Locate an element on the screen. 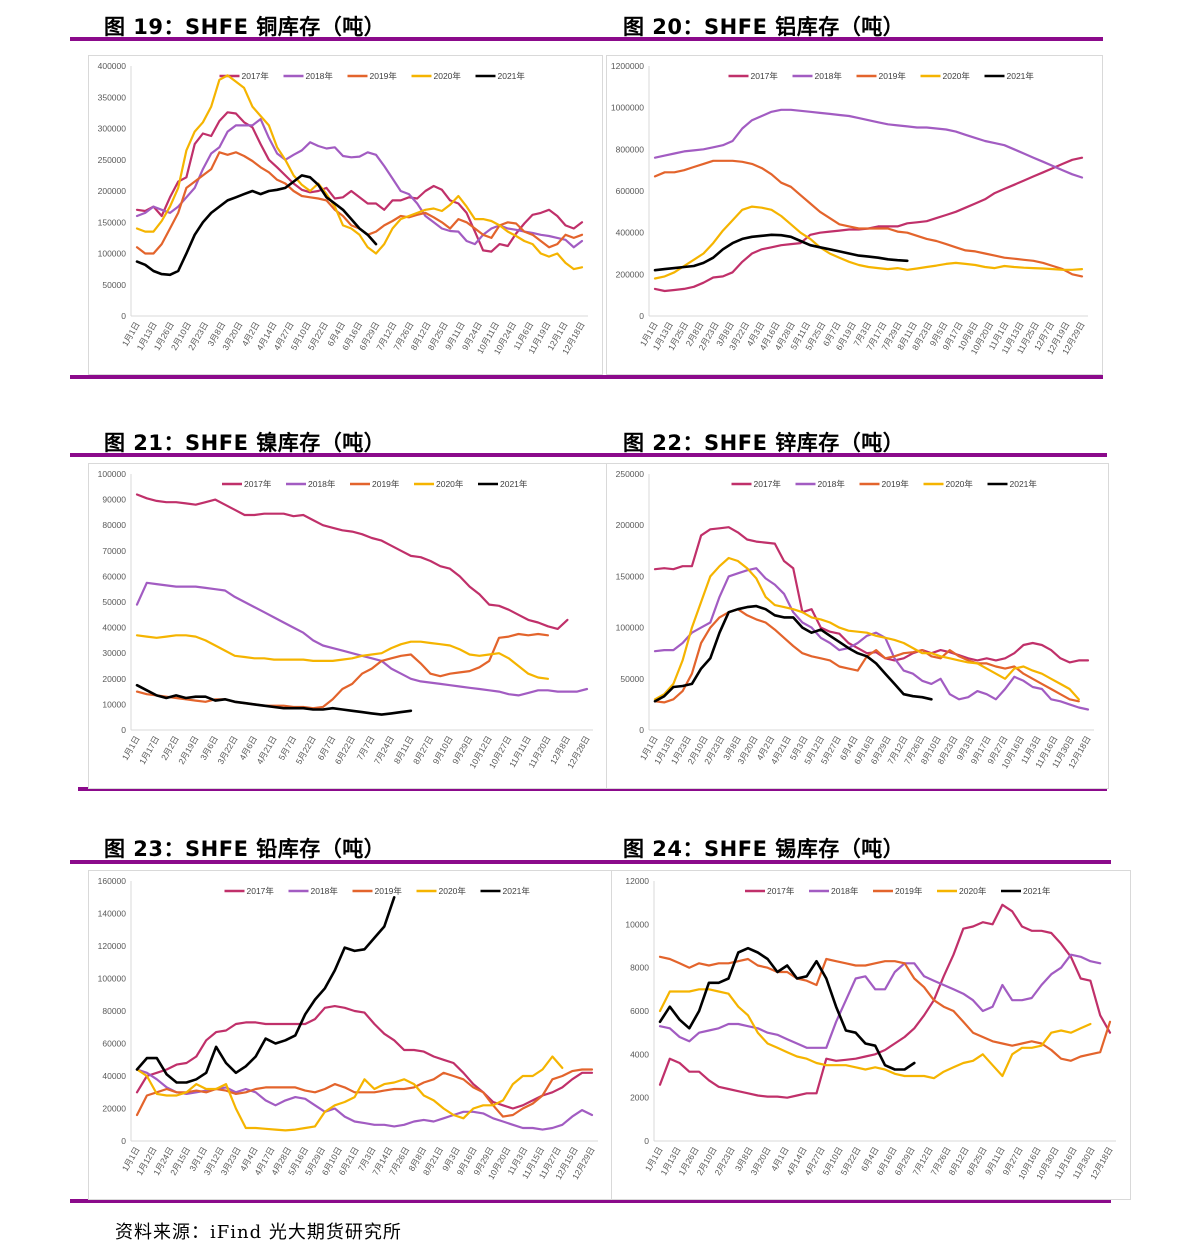  y-tick-label: 90000 is located at coordinates (114, 500).